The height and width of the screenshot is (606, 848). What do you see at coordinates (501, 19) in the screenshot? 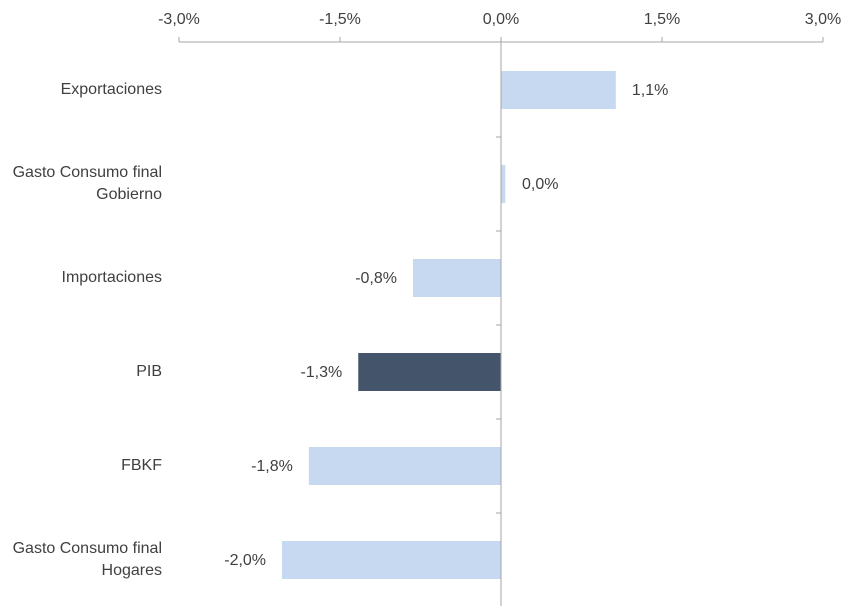
I see `x-tick-label: 0,0%` at bounding box center [501, 19].